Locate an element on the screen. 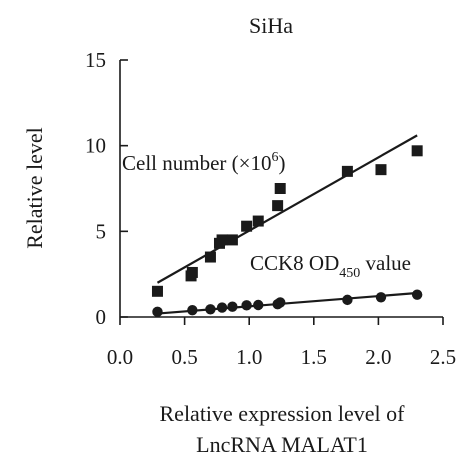  series-label-cck8: CCK8 OD450 value is located at coordinates (330, 266).